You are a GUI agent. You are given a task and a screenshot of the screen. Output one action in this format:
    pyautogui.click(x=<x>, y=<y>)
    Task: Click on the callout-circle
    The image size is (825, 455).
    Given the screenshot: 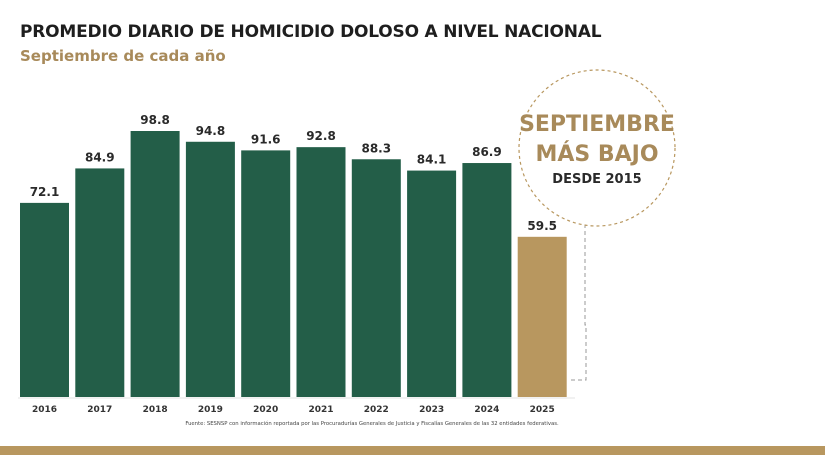 What is the action you would take?
    pyautogui.click(x=597, y=148)
    